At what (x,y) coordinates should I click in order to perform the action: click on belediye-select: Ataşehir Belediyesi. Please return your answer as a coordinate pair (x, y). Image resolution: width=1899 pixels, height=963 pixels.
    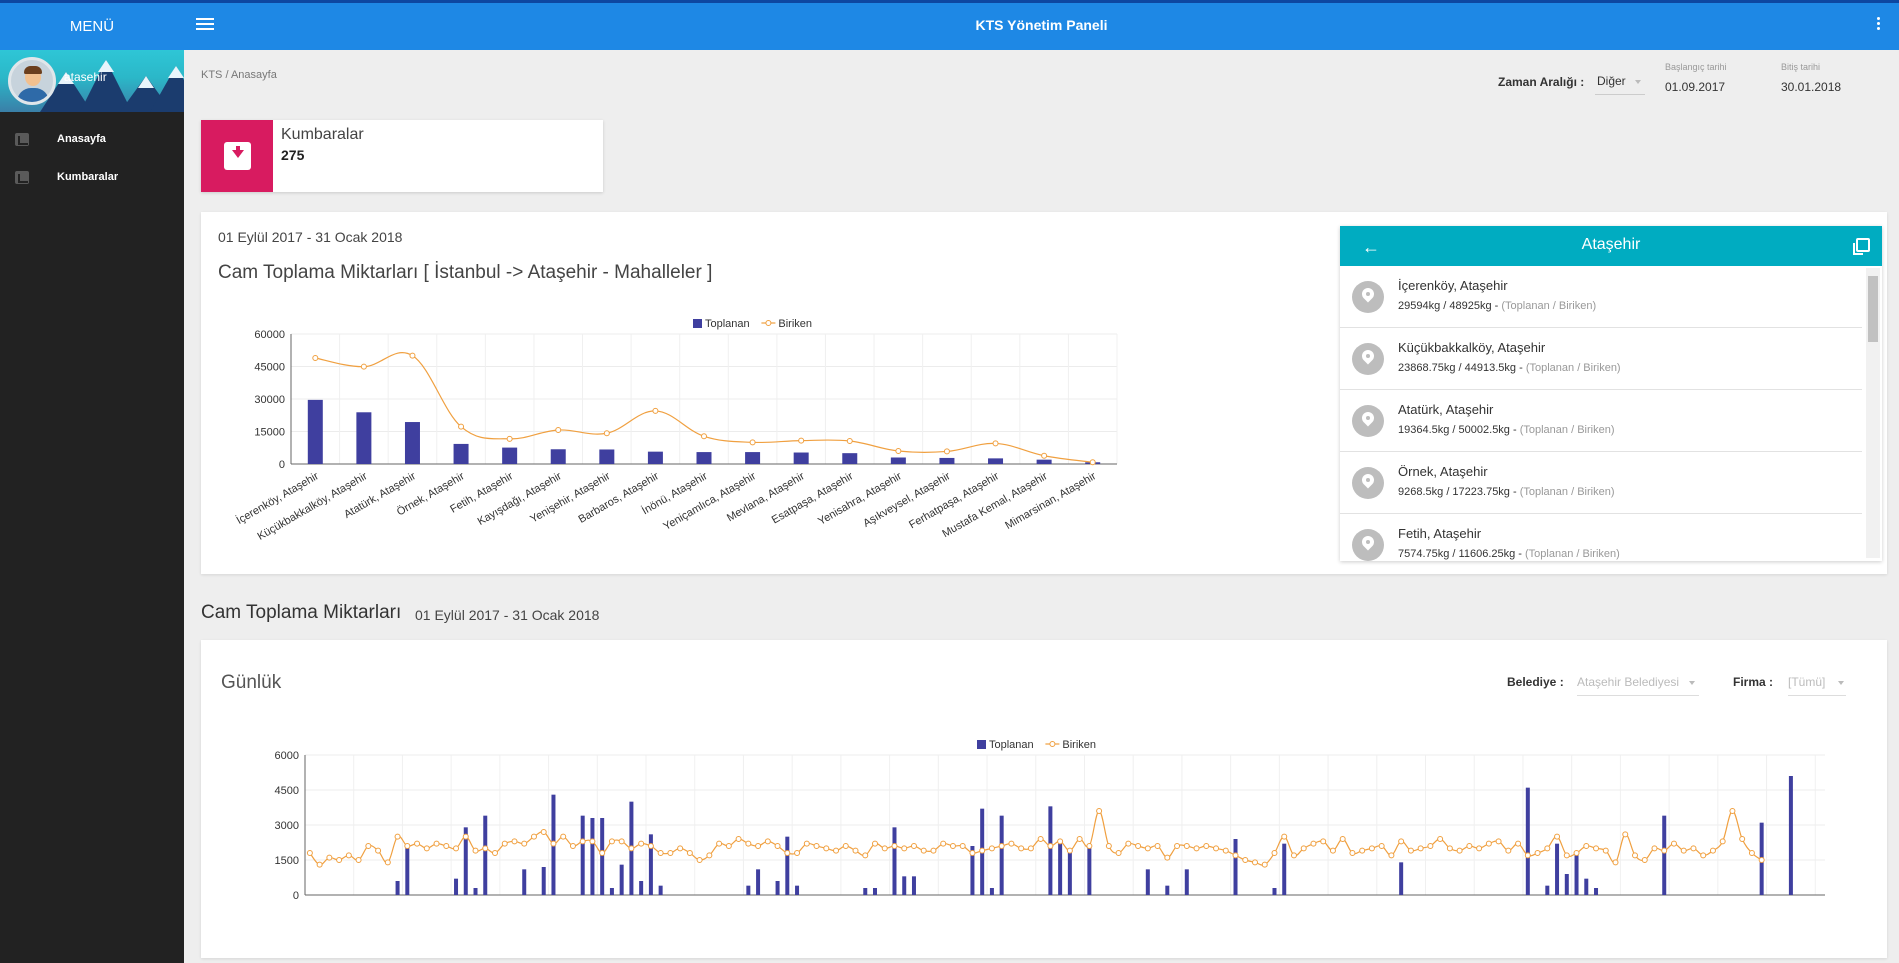
    Looking at the image, I should click on (1638, 684).